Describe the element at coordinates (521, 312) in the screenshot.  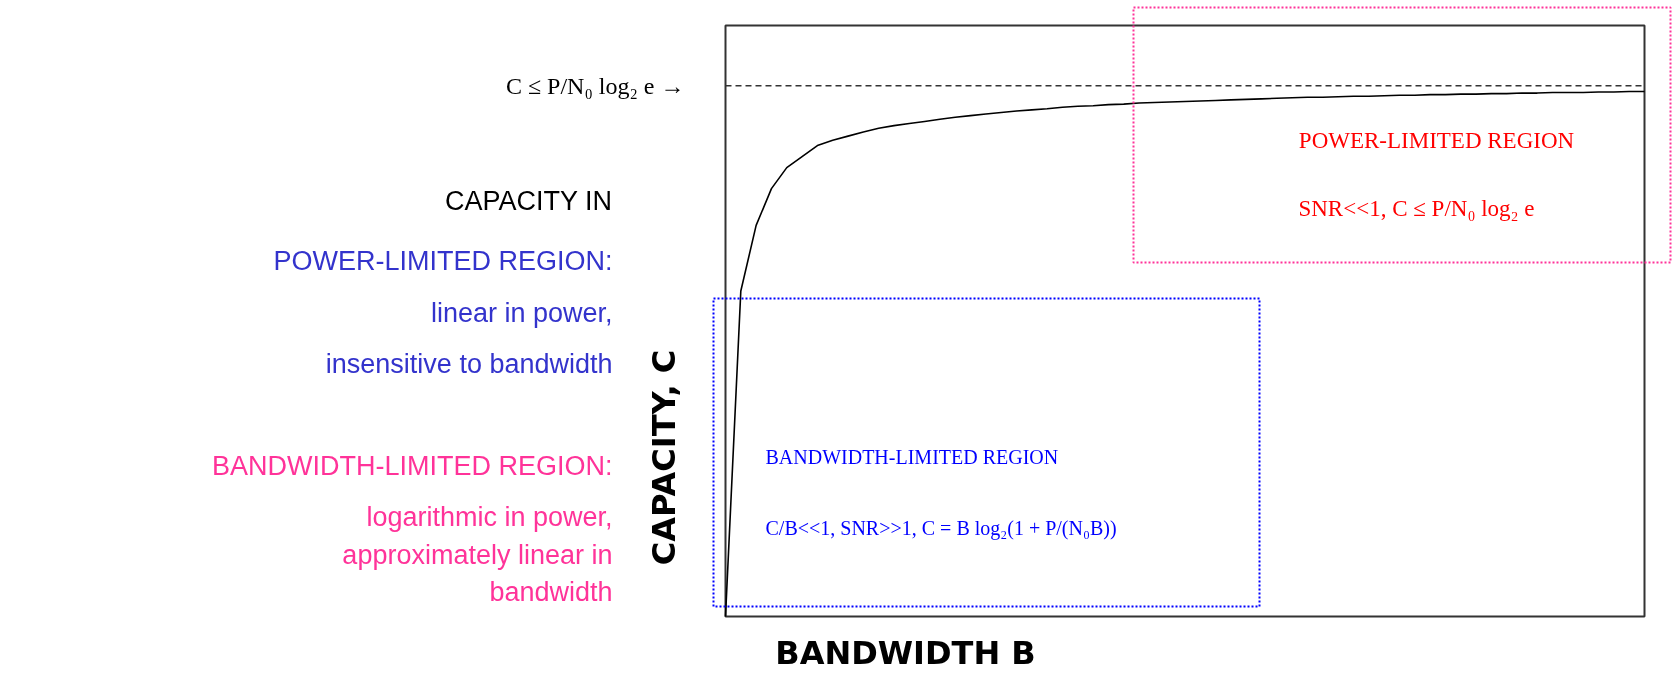
I see `text: linear in power,` at that location.